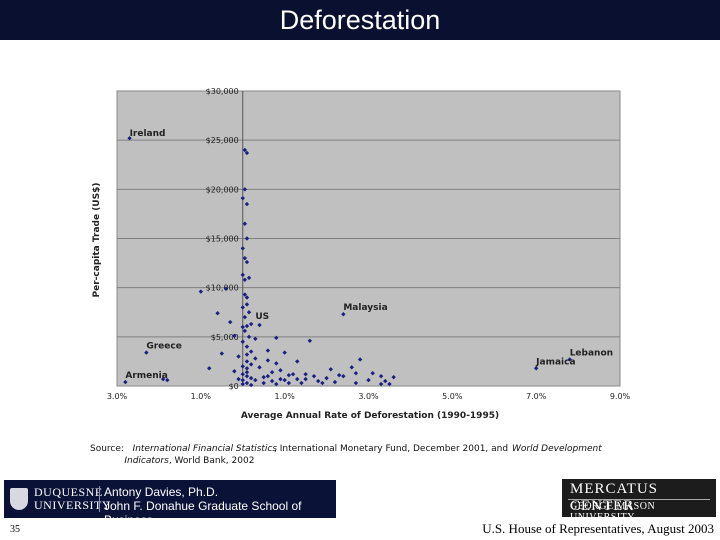 This screenshot has width=720, height=540. Describe the element at coordinates (591, 353) in the screenshot. I see `point-annotation: Lebanon` at that location.